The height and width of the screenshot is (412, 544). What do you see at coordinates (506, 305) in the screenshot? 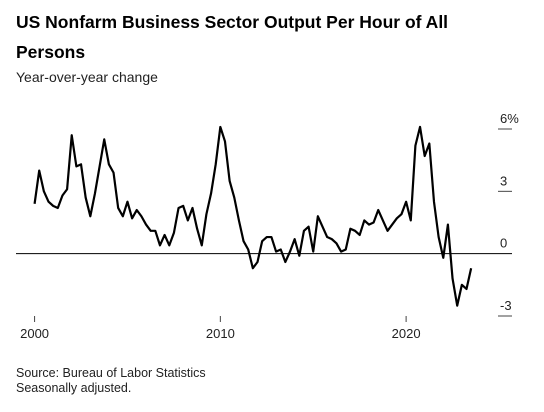
I see `y-tick-label: -3` at bounding box center [506, 305].